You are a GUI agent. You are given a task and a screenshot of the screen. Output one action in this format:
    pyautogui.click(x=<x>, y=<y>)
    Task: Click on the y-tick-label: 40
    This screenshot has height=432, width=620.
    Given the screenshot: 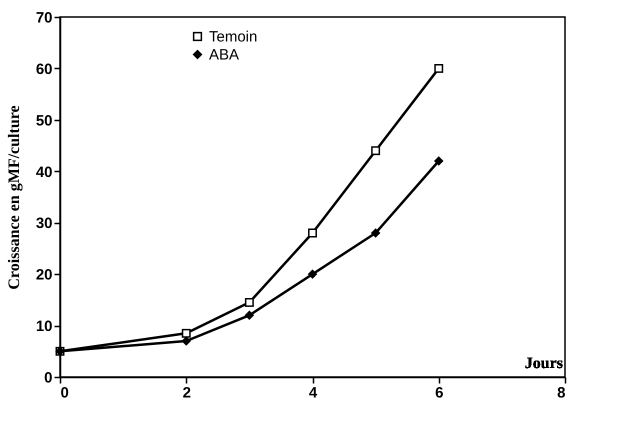 What is the action you would take?
    pyautogui.click(x=44, y=172)
    